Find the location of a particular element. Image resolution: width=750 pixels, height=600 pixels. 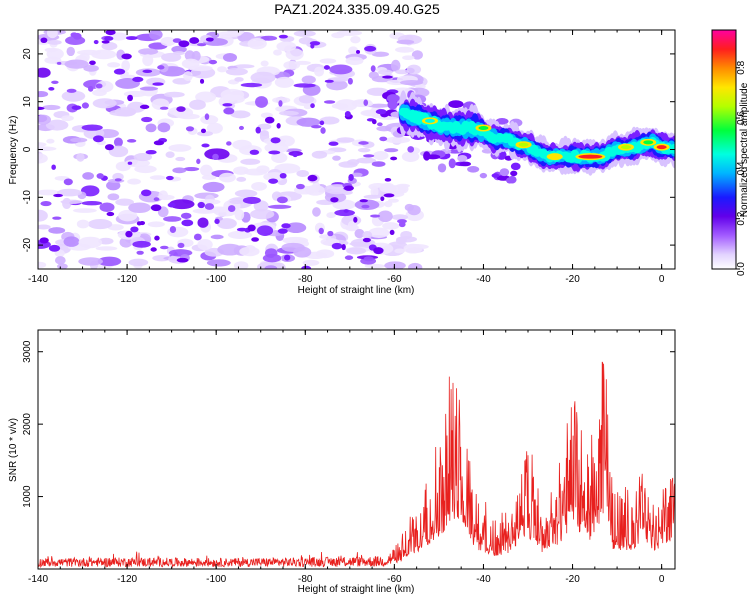

heatmap-hotspot is located at coordinates (590, 156).